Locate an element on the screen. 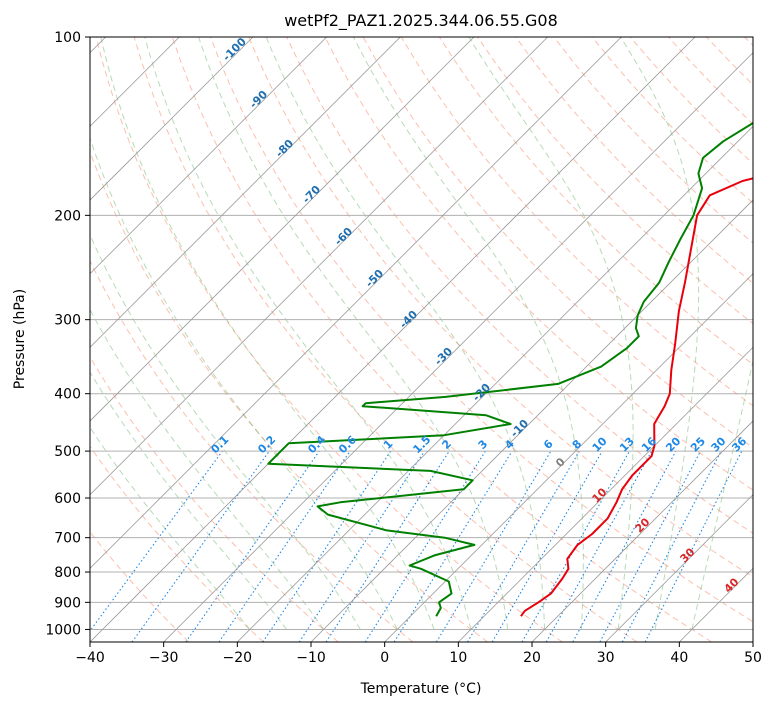 The image size is (775, 708). y-tick-label: 100 is located at coordinates (67, 38).